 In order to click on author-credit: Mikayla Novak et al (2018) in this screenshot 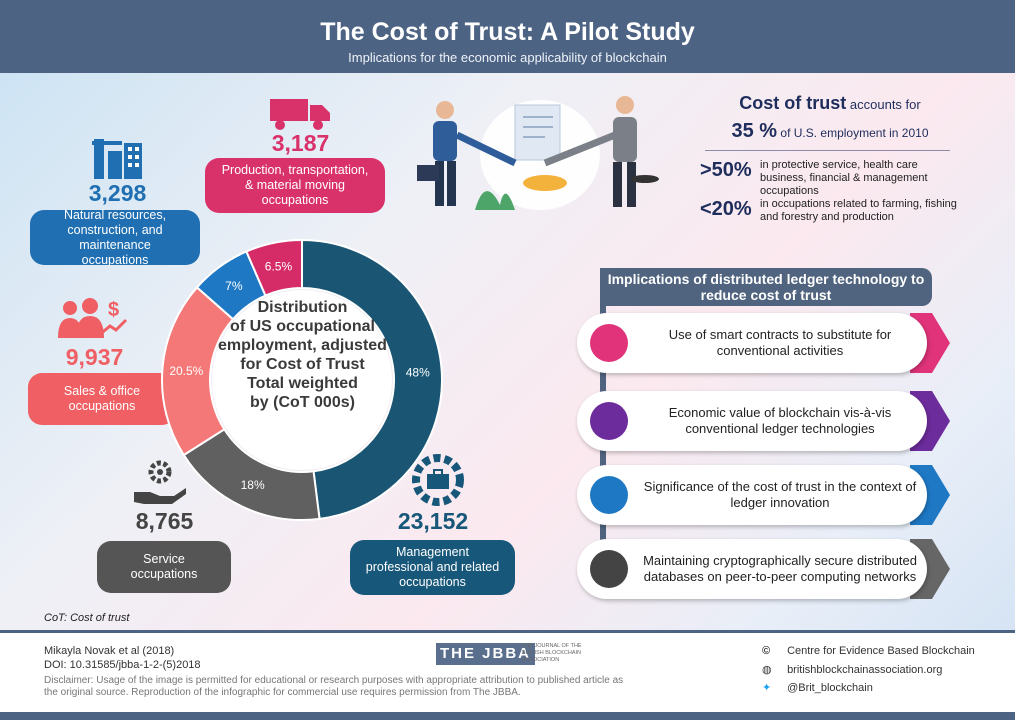, I will do `click(109, 651)`.